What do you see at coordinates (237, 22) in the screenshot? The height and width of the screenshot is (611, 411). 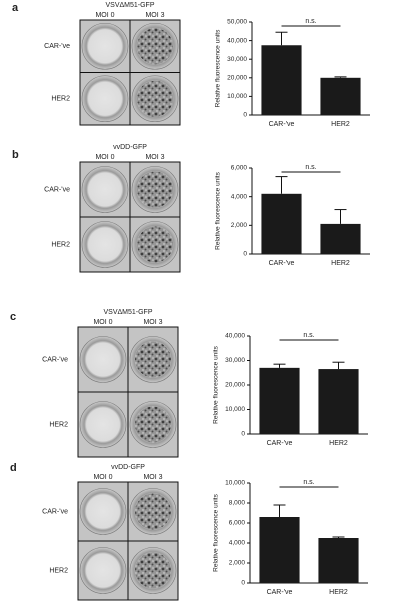 I see `y-tick-label: 50,000` at bounding box center [237, 22].